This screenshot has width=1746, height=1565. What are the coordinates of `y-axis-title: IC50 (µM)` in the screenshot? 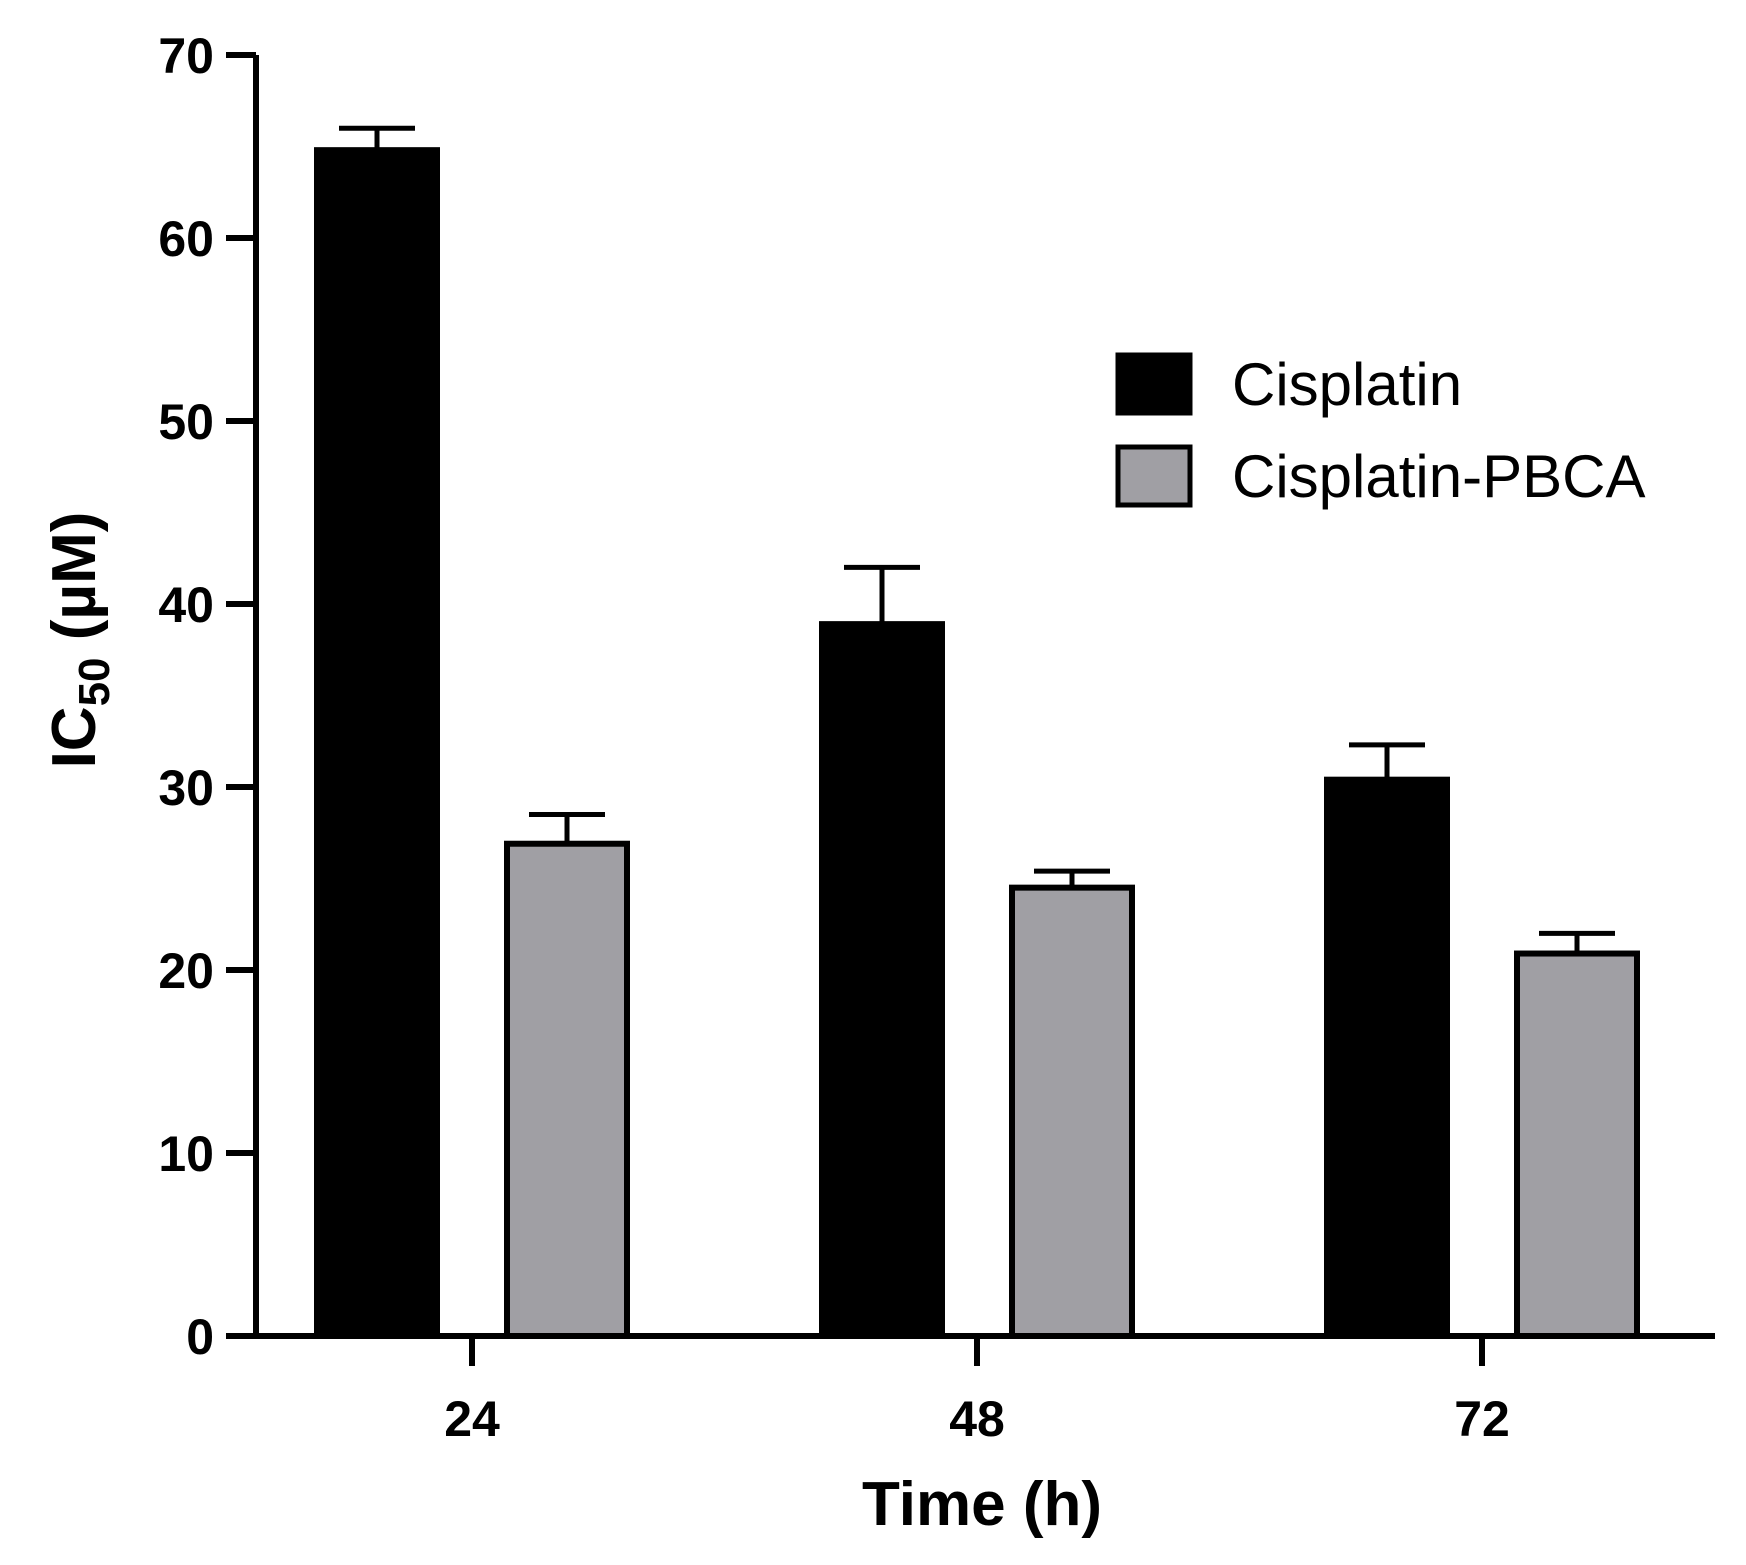 It's located at (79, 640).